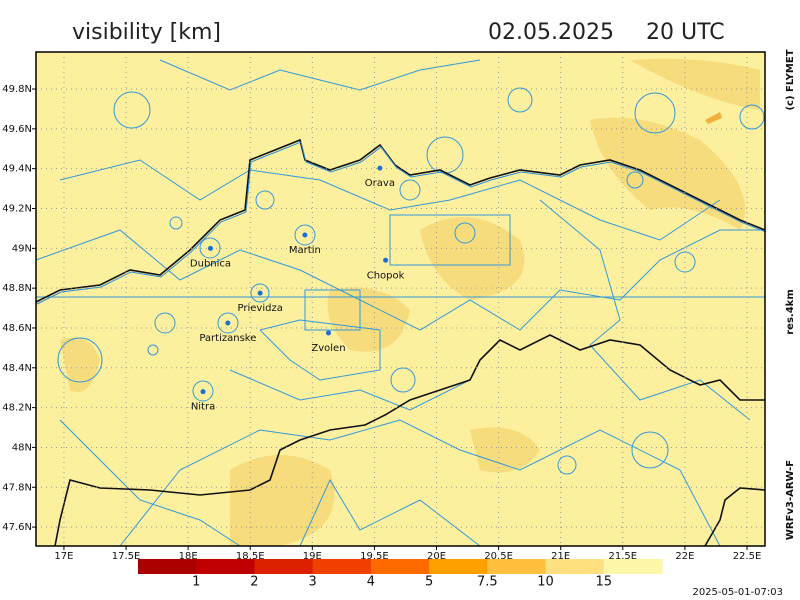  Describe the element at coordinates (604, 582) in the screenshot. I see `colorbar-label: 15` at that location.